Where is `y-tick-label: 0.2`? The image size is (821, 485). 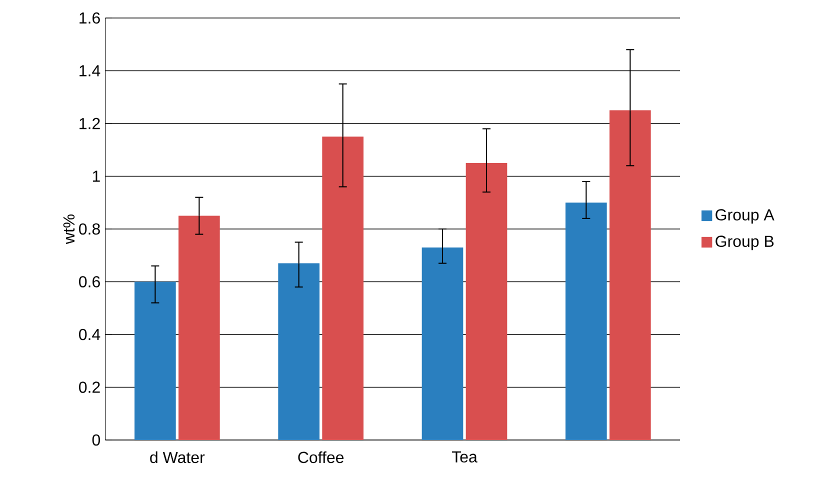 y-tick-label: 0.2 is located at coordinates (89, 387).